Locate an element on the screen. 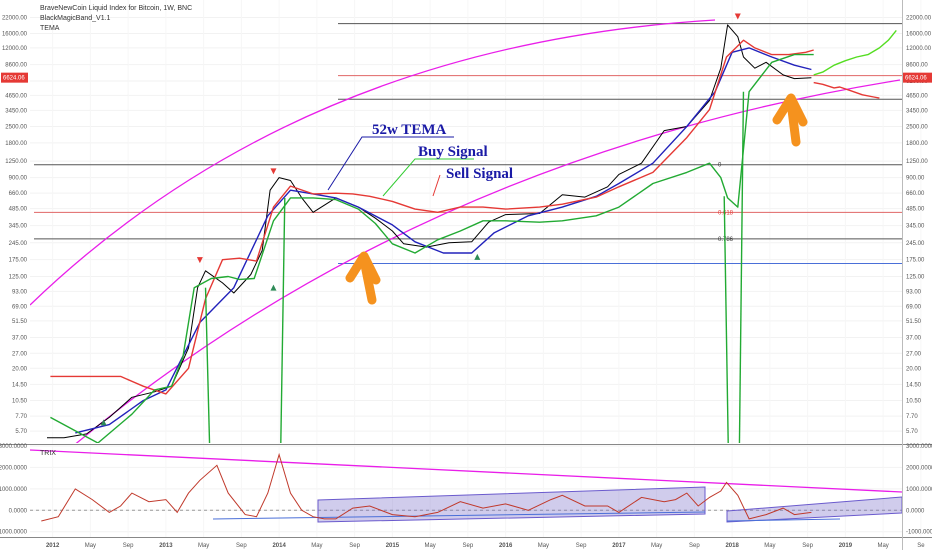 The height and width of the screenshot is (550, 932). price-tick-label-left: 245.00 is located at coordinates (18, 244).